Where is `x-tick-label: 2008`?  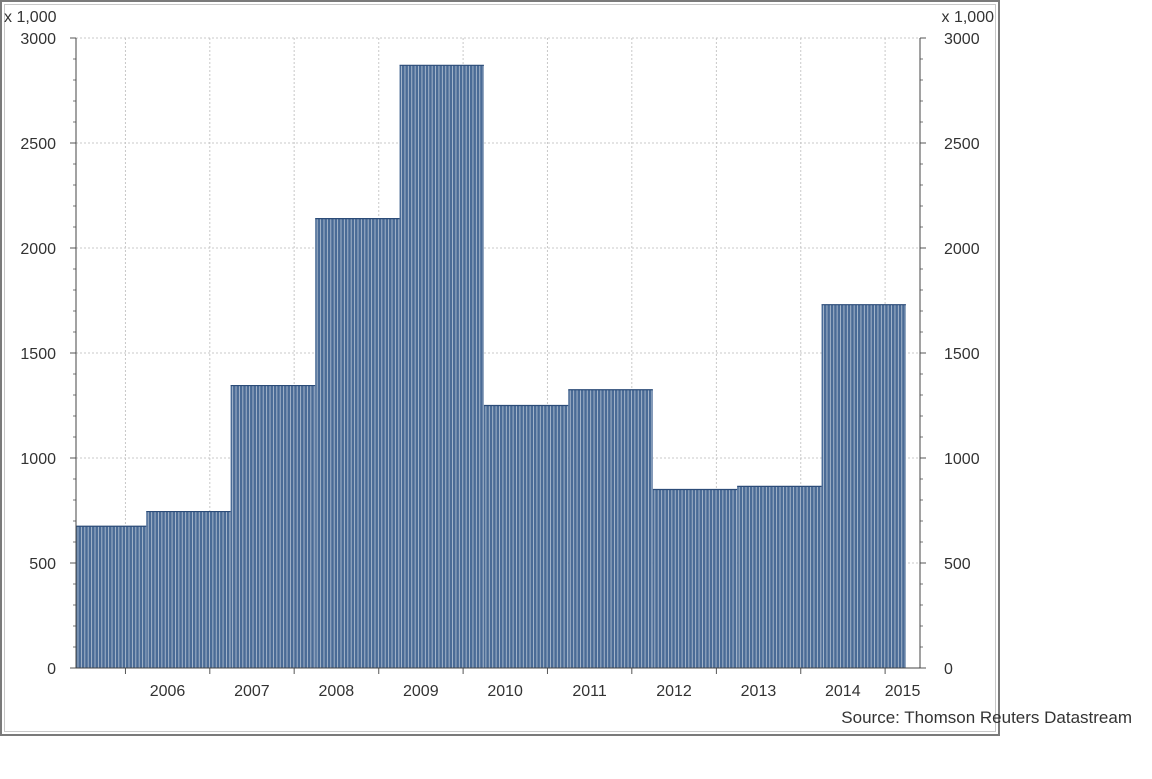
x-tick-label: 2008 is located at coordinates (337, 691).